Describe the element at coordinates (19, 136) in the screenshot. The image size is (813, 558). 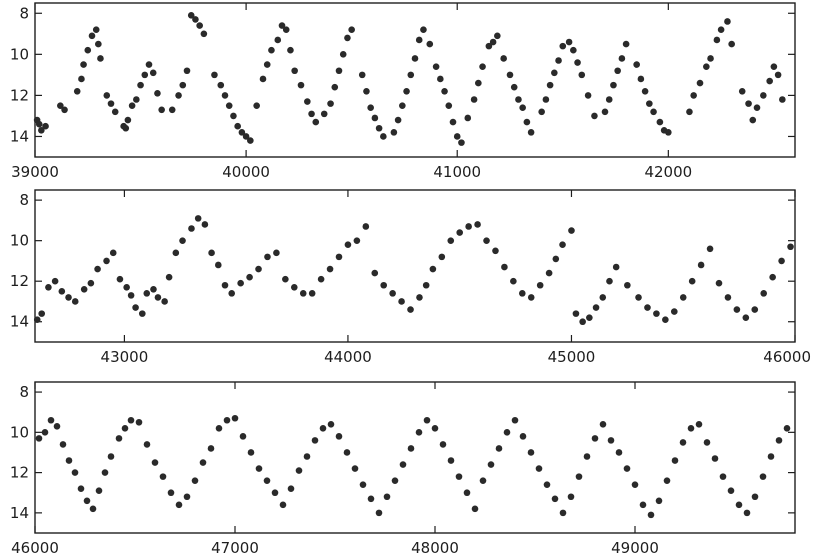
I see `y-tick-label: 14` at that location.